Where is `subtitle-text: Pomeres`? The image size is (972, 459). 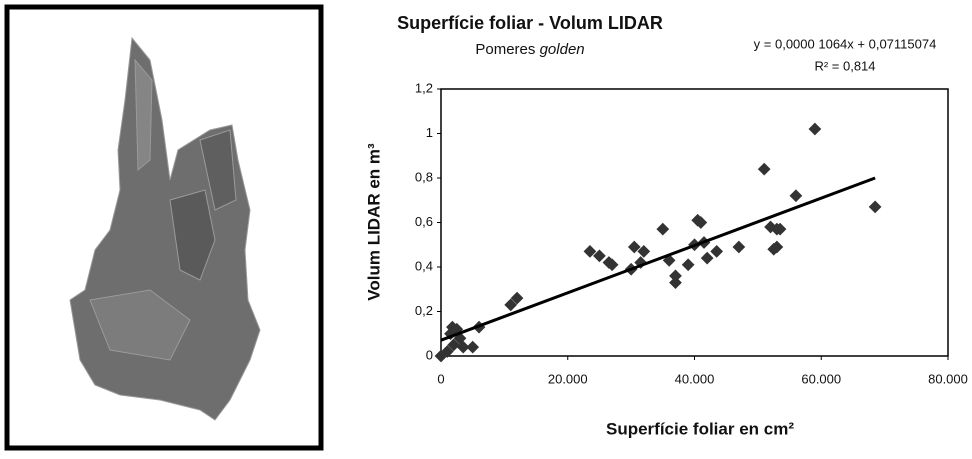 subtitle-text: Pomeres is located at coordinates (505, 49).